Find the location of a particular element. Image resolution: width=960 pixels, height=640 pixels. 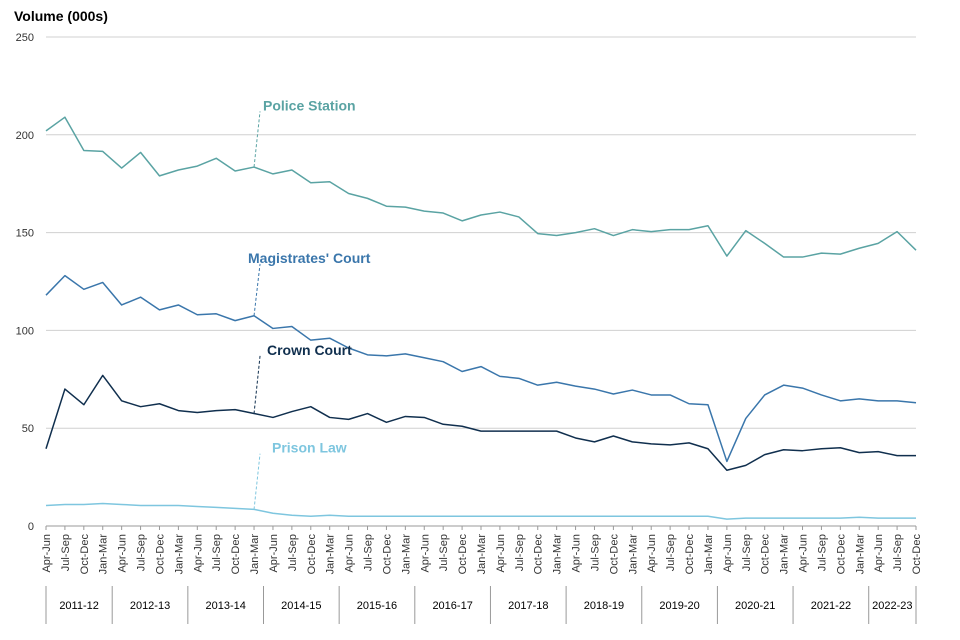

year-label: 2017-18 is located at coordinates (528, 606).